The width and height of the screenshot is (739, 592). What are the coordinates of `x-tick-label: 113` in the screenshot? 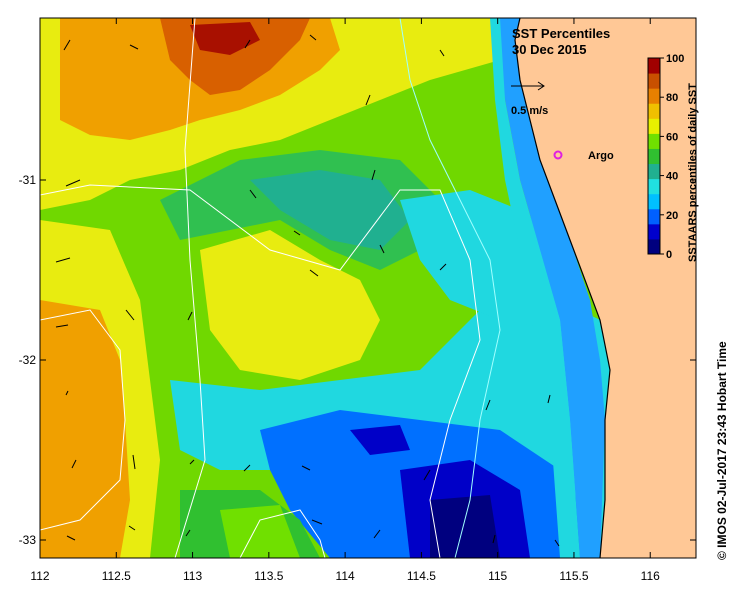 It's located at (192, 576).